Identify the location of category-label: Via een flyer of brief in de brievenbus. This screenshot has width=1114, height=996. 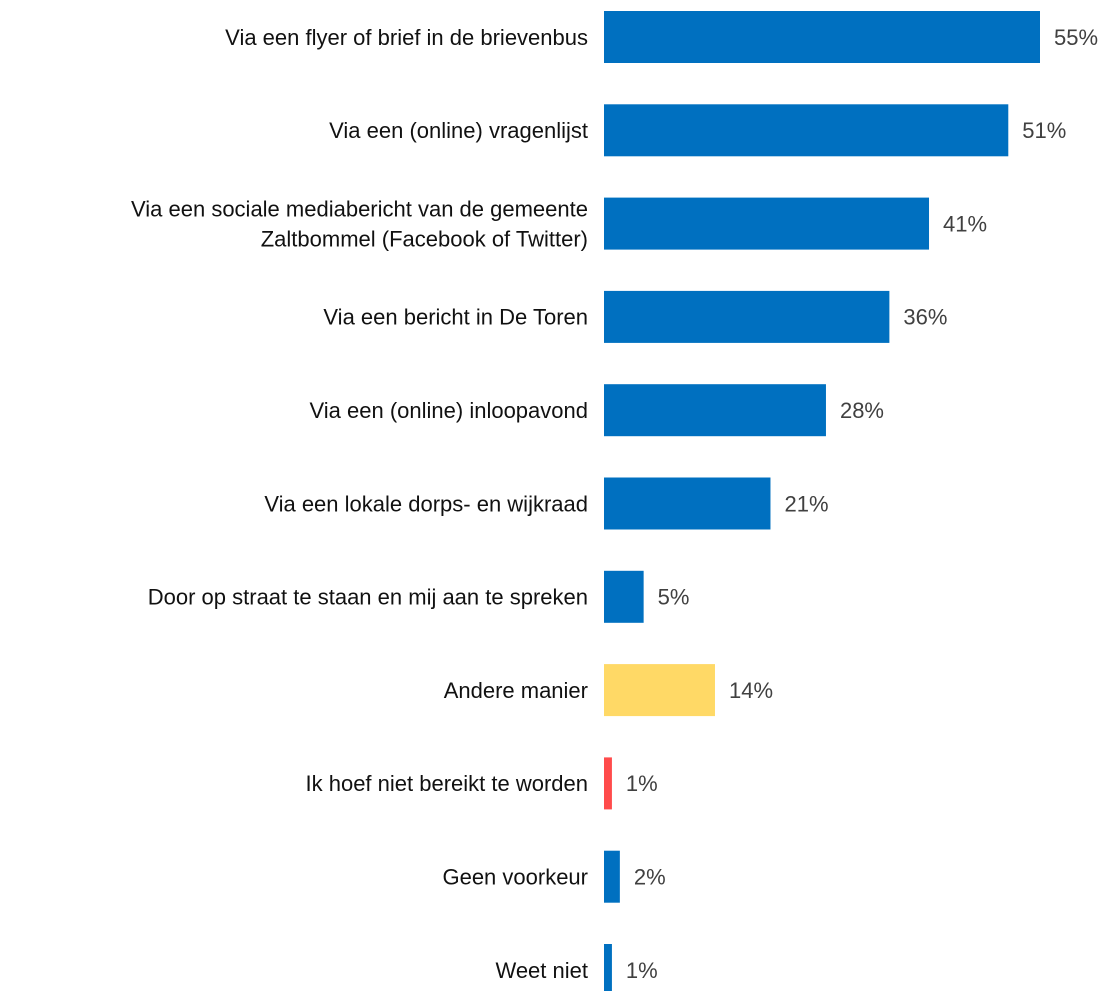
(406, 37).